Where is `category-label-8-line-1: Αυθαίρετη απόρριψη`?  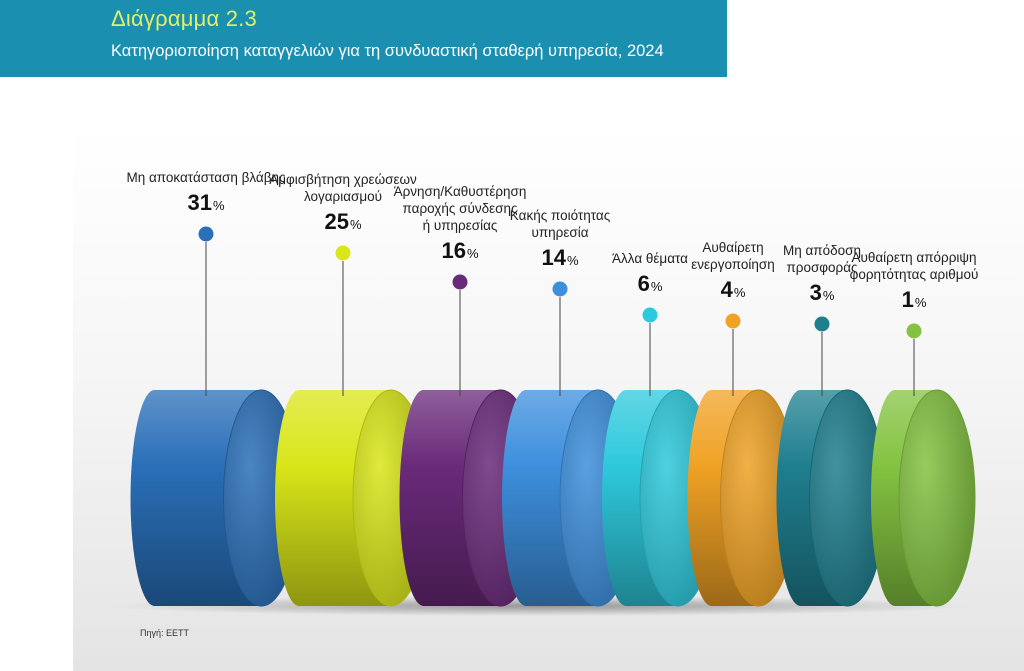 category-label-8-line-1: Αυθαίρετη απόρριψη is located at coordinates (913, 257).